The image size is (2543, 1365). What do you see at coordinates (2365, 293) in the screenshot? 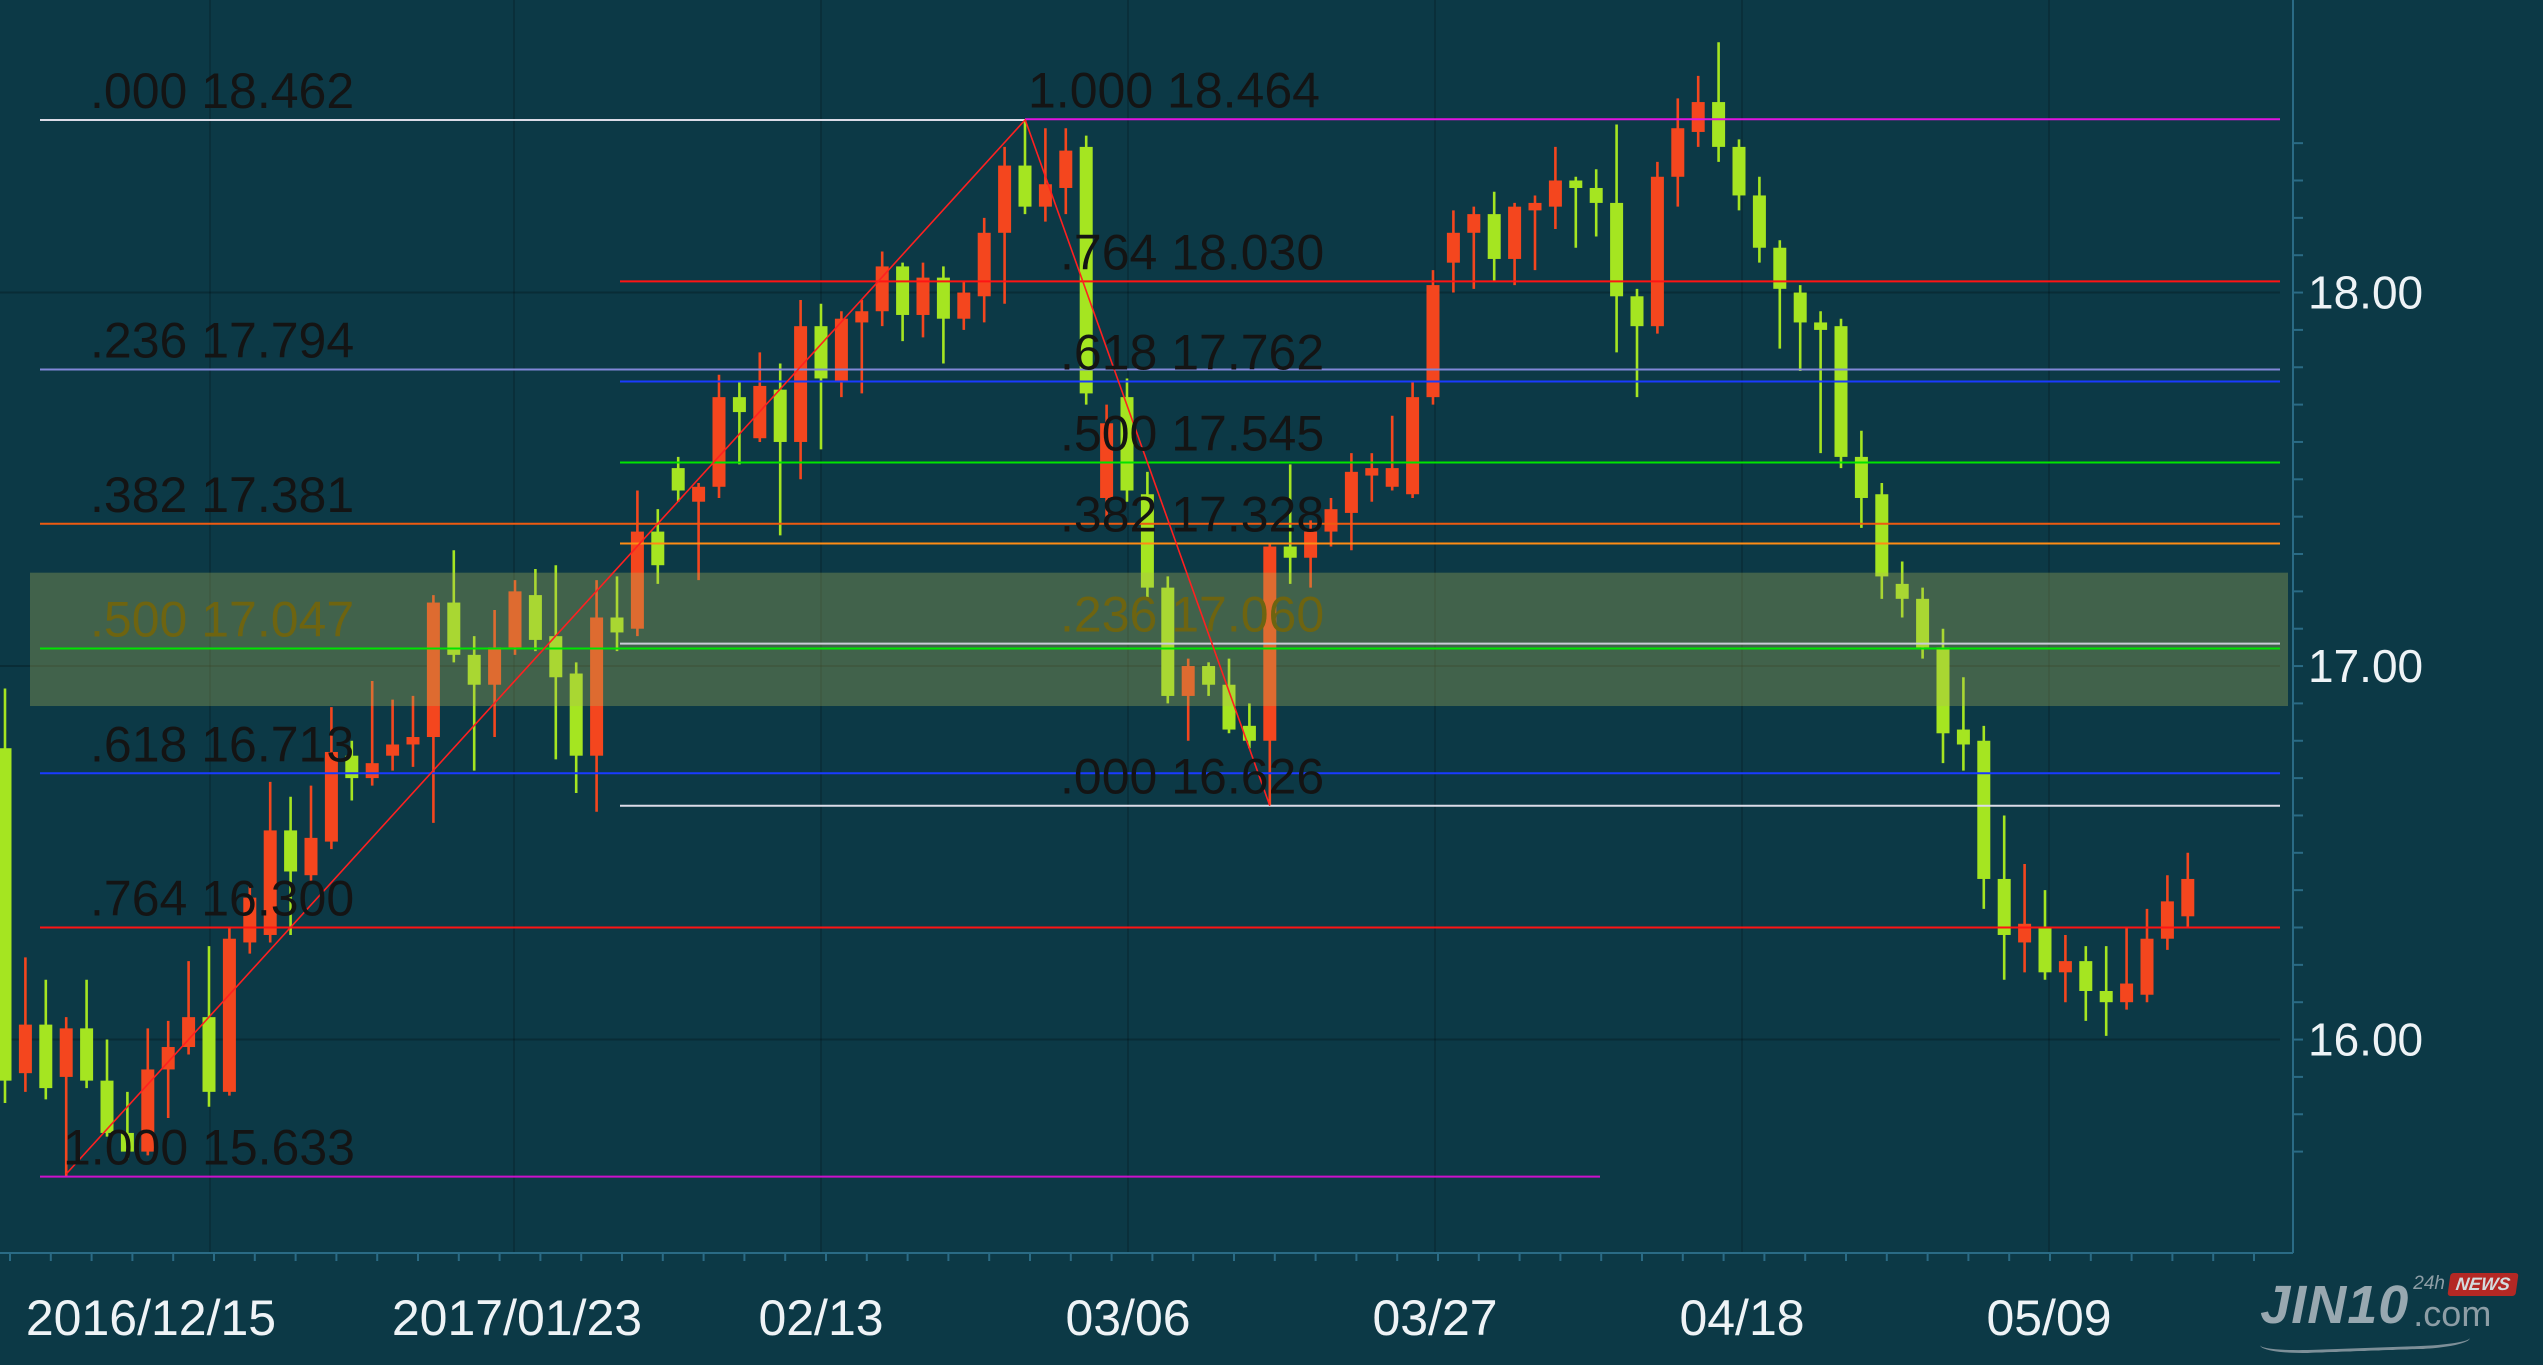
I see `y-axis-price-label: 18.00` at bounding box center [2365, 293].